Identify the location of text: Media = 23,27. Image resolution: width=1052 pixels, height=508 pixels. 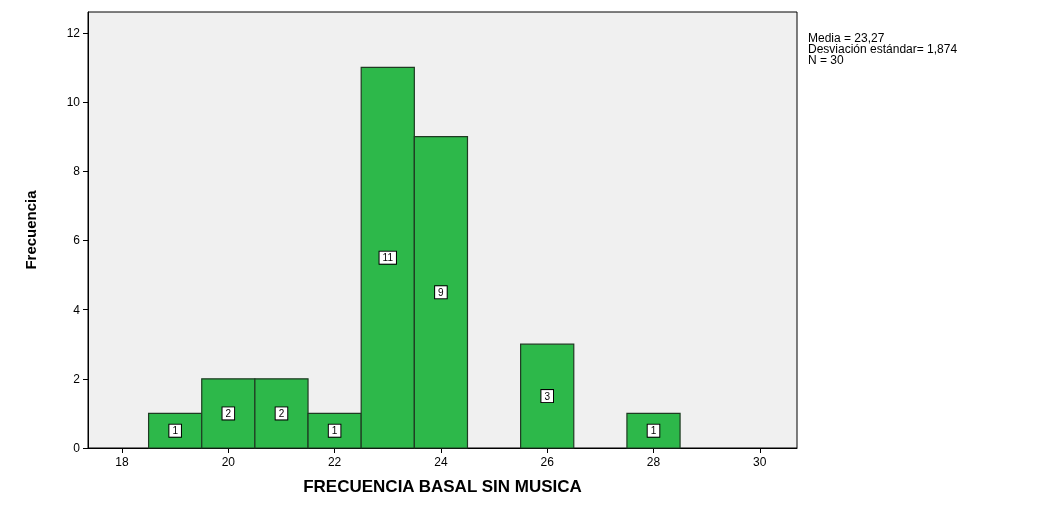
(846, 38).